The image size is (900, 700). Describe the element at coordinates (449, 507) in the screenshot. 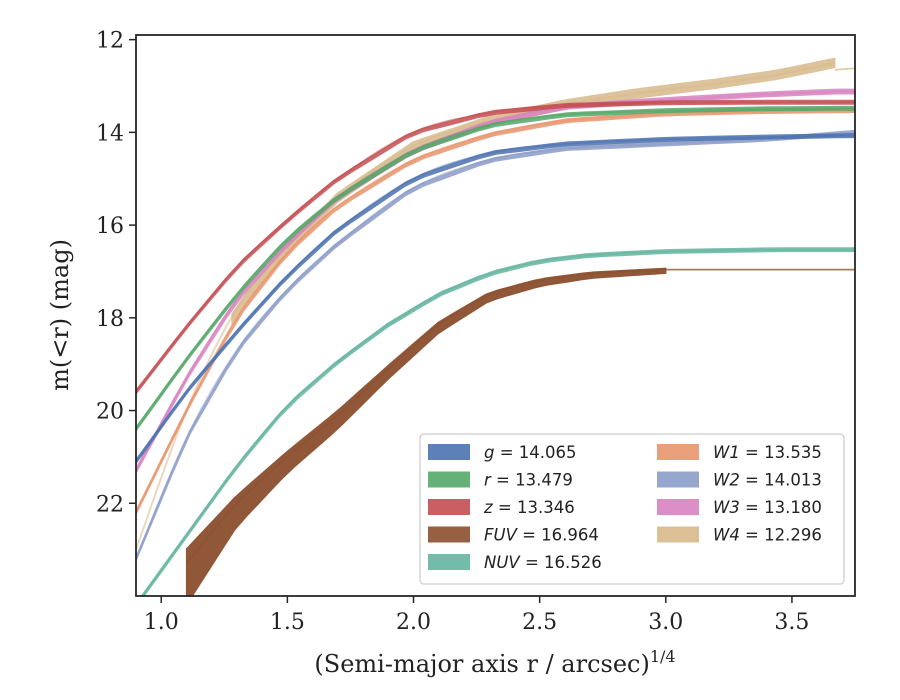

I see `legend-swatch-z` at that location.